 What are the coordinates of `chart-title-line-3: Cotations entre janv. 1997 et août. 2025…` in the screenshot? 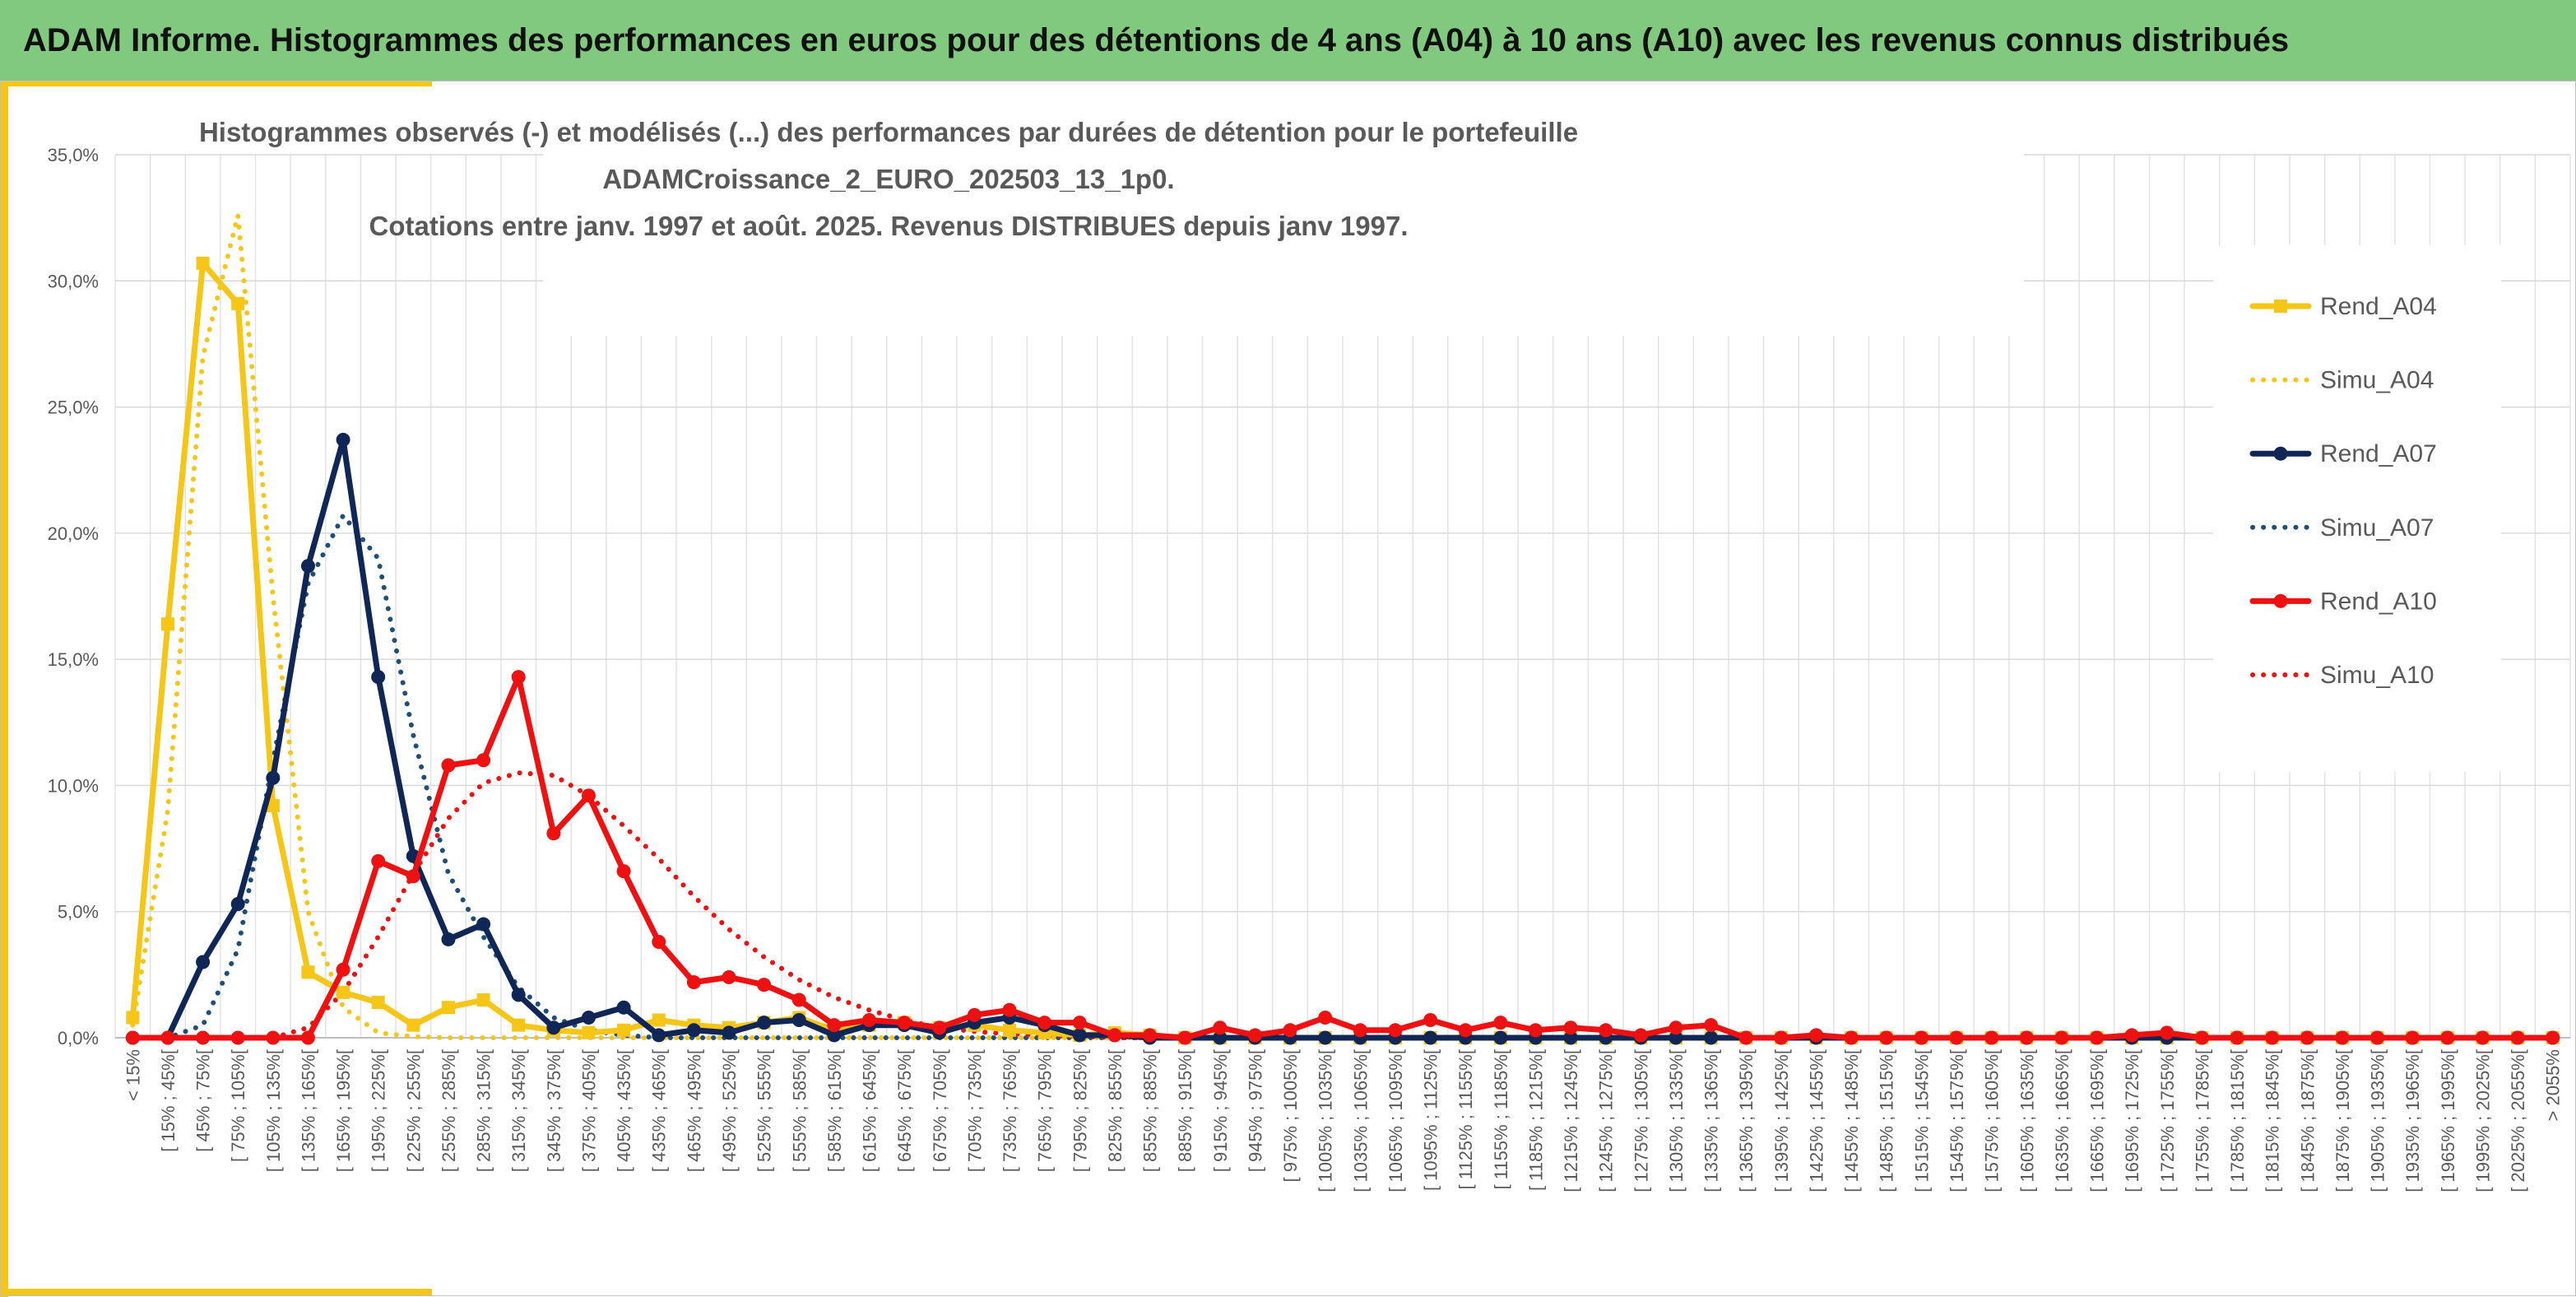 It's located at (889, 226).